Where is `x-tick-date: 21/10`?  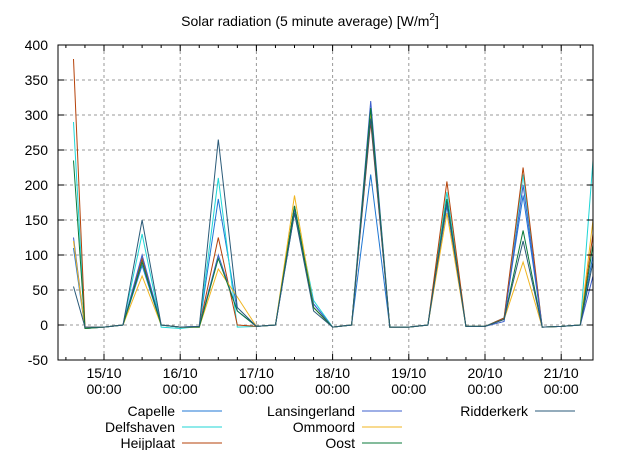 x-tick-date: 21/10 is located at coordinates (561, 373).